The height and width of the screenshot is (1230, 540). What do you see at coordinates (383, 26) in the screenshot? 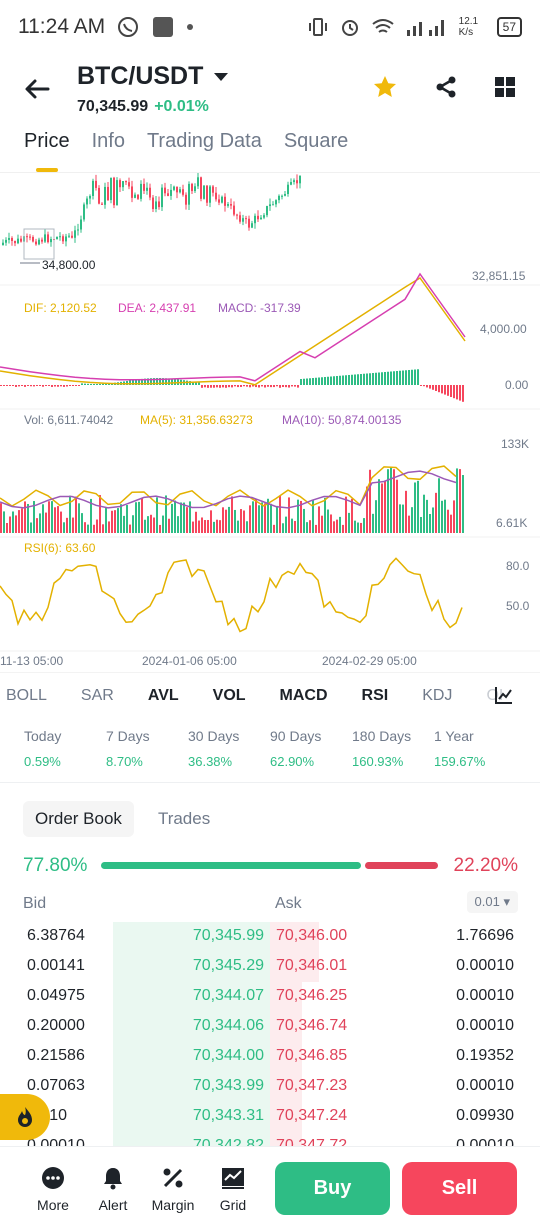
I see `wifi-icon` at bounding box center [383, 26].